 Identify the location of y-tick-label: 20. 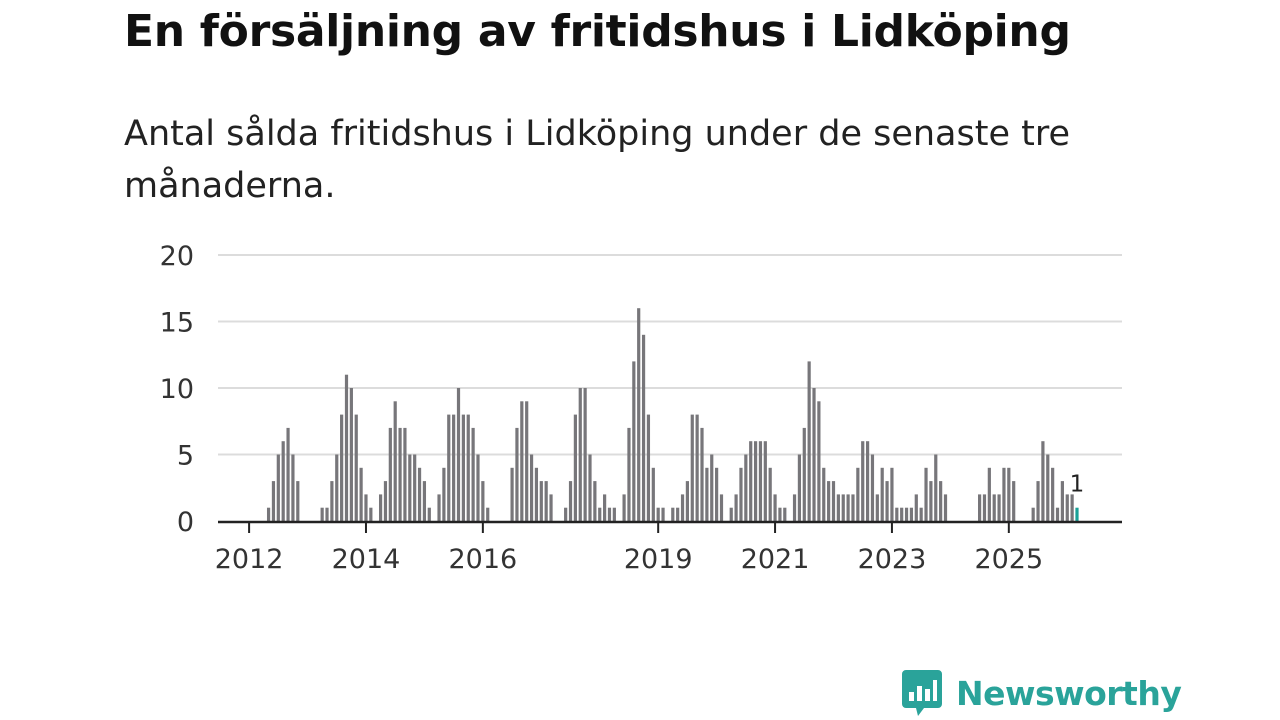
(177, 256).